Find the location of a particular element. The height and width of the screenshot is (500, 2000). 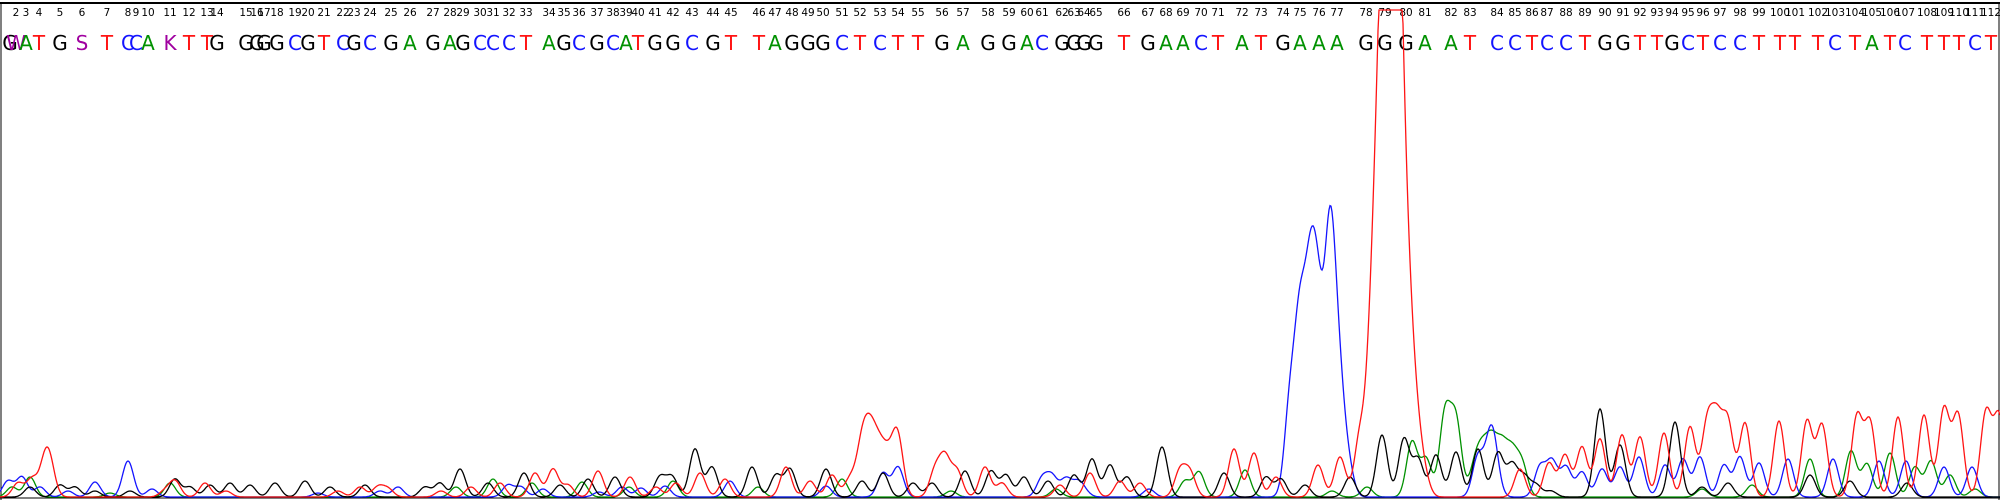

position-label: 64 is located at coordinates (1084, 13).